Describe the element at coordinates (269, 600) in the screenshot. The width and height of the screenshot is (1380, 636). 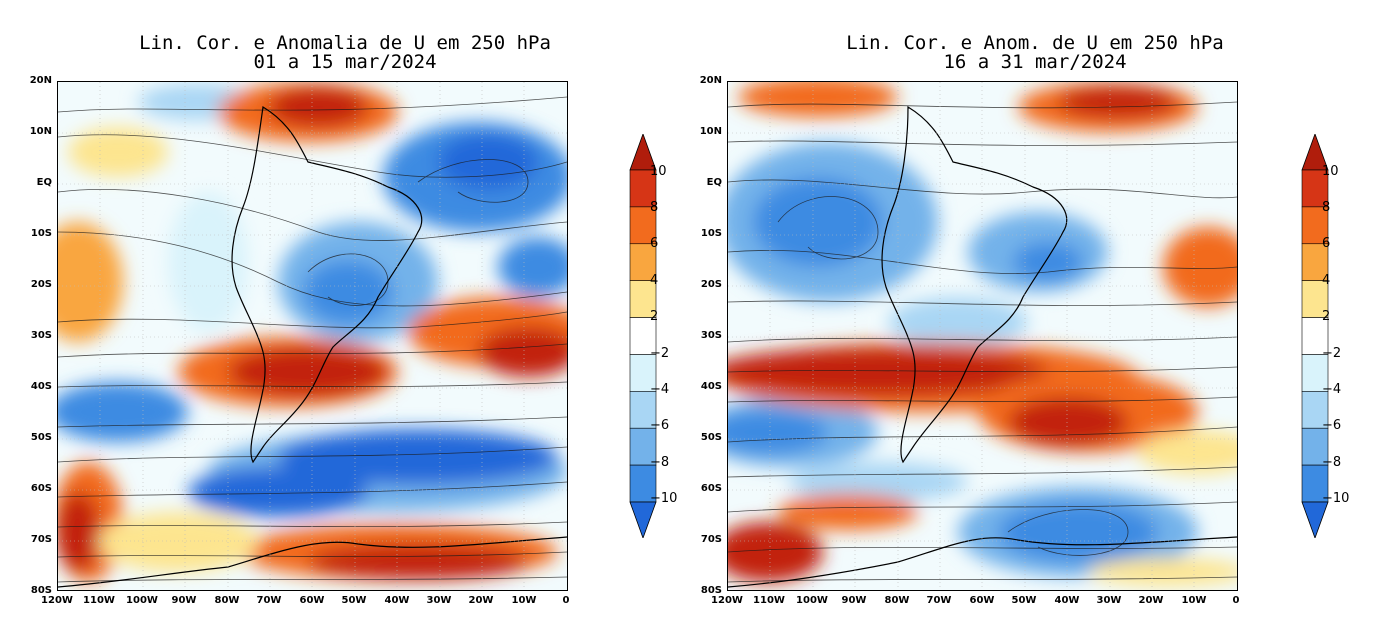
I see `lon-label: 70W` at that location.